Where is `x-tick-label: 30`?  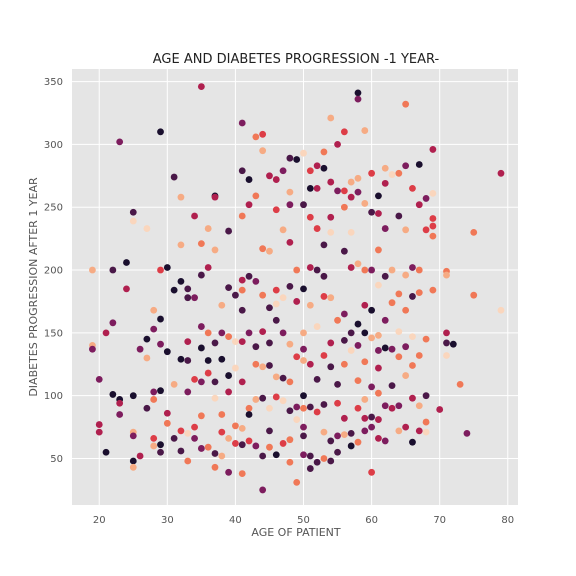
x-tick-label: 30 is located at coordinates (167, 520).